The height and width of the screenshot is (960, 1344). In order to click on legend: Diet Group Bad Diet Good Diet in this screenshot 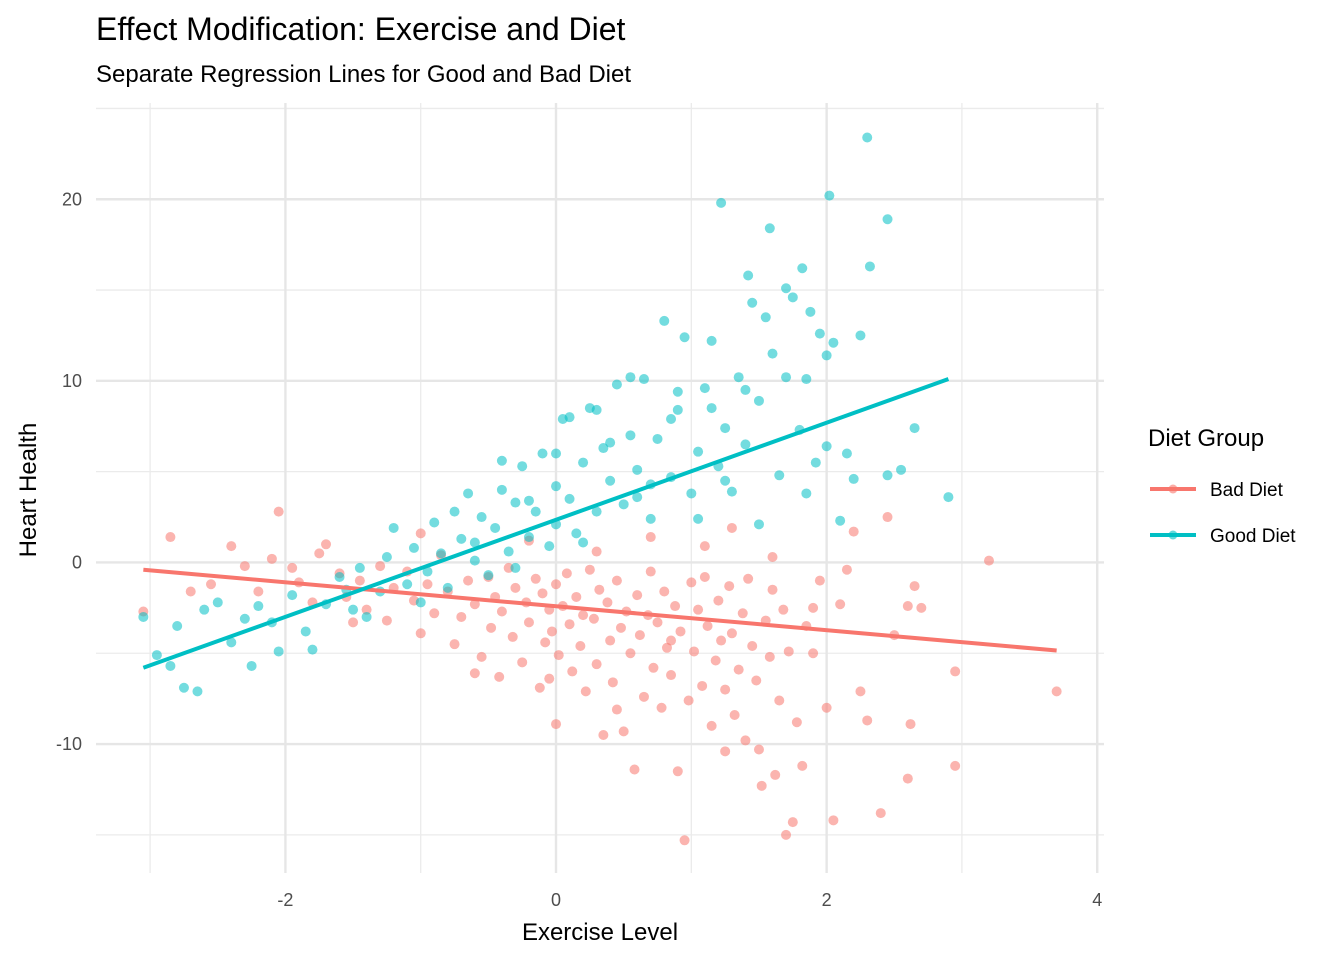, I will do `click(1222, 486)`.